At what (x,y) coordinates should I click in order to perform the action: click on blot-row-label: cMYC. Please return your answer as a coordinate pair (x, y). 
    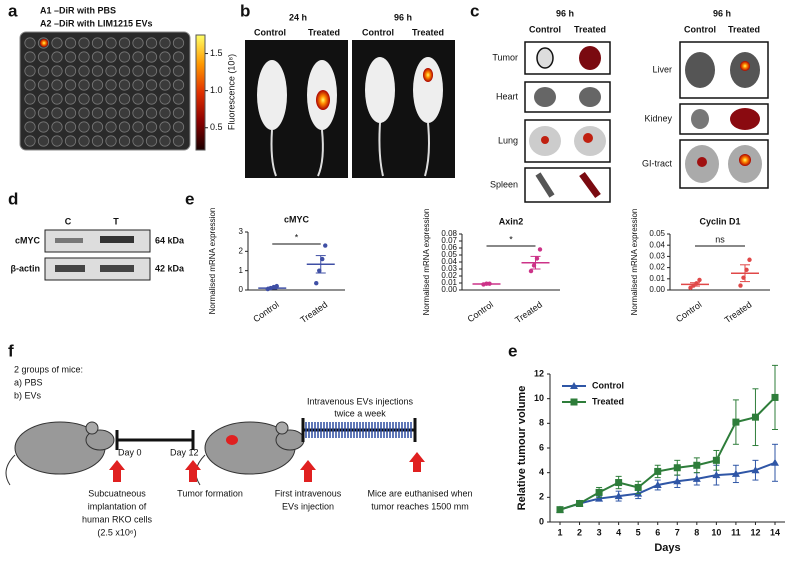
    Looking at the image, I should click on (28, 240).